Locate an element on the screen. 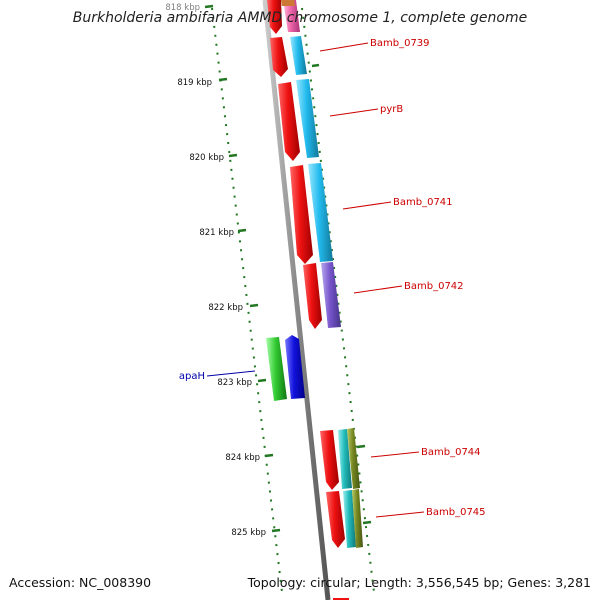 The height and width of the screenshot is (600, 600). tick-label-822: 822 kbp is located at coordinates (225, 308).